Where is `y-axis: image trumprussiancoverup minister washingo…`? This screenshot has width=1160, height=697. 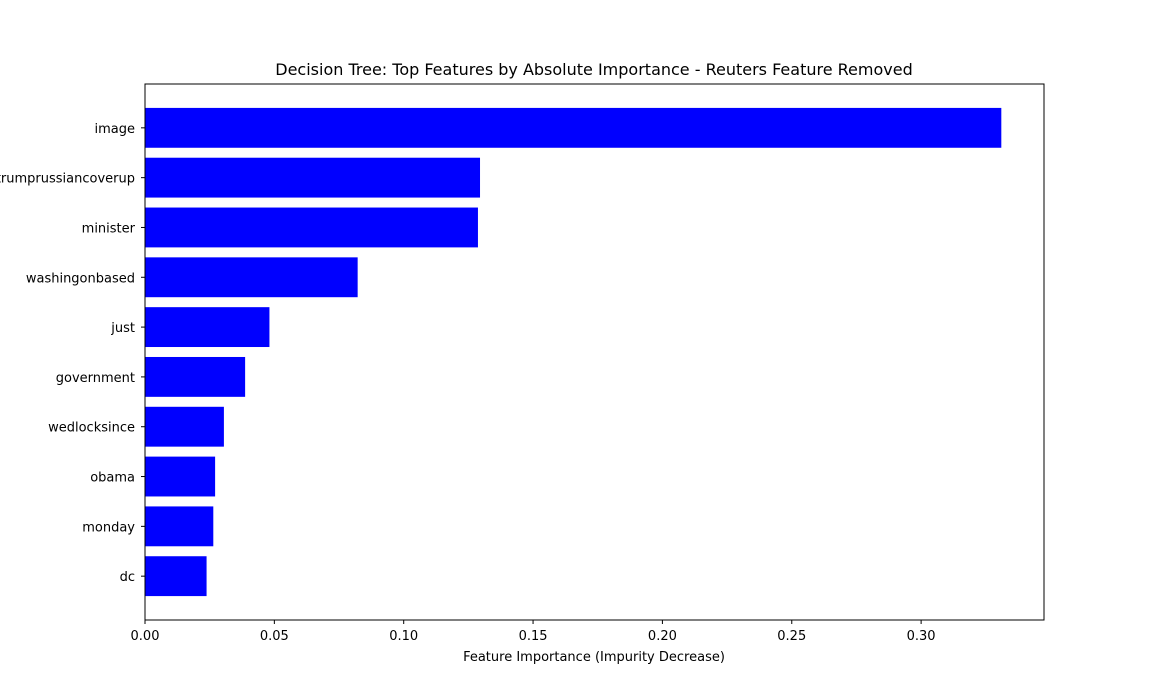 y-axis: image trumprussiancoverup minister washingo… is located at coordinates (72, 353).